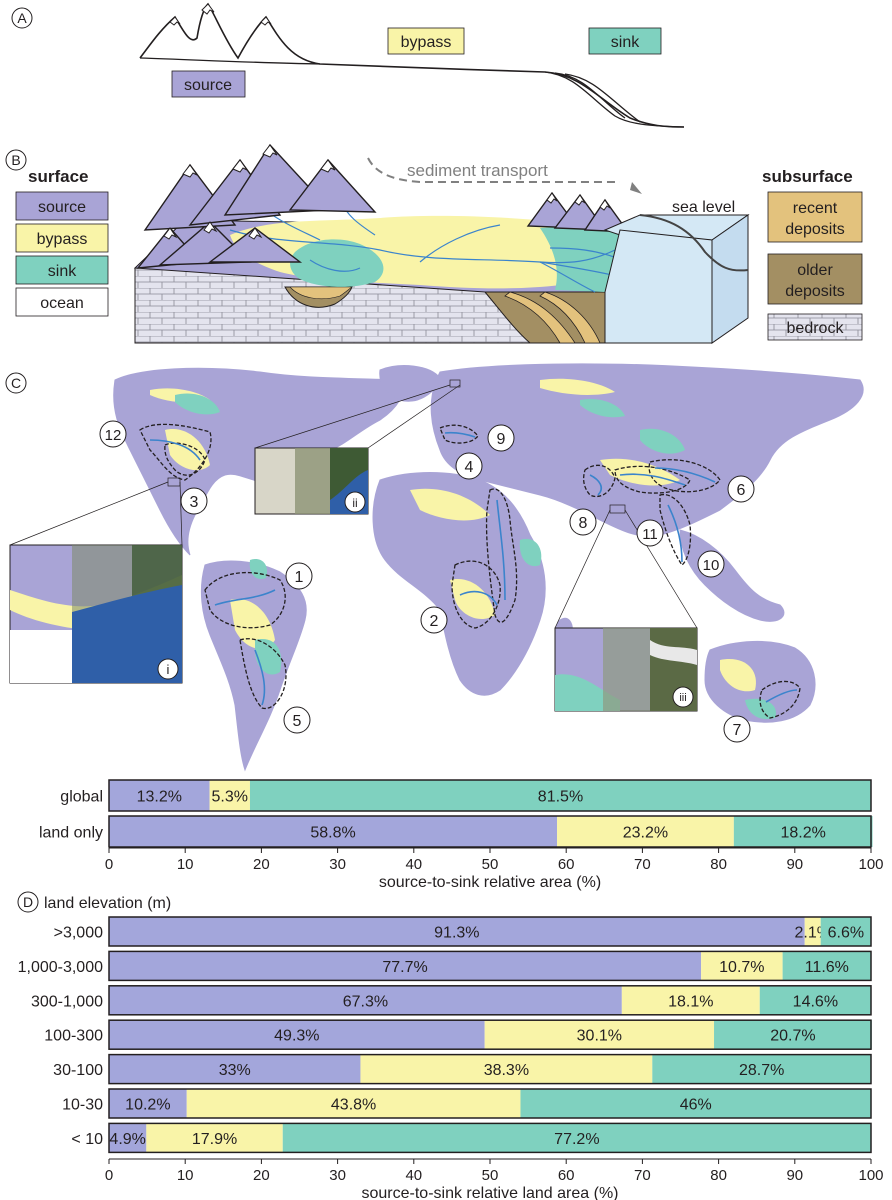 This screenshot has height=1200, width=892. I want to click on bar-value-label: 58.8%, so click(332, 833).